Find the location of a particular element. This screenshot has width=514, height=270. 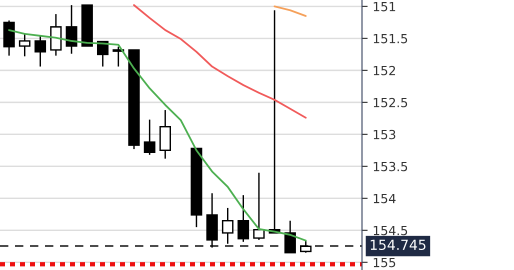

y-tick-label: 153.5 is located at coordinates (391, 167).